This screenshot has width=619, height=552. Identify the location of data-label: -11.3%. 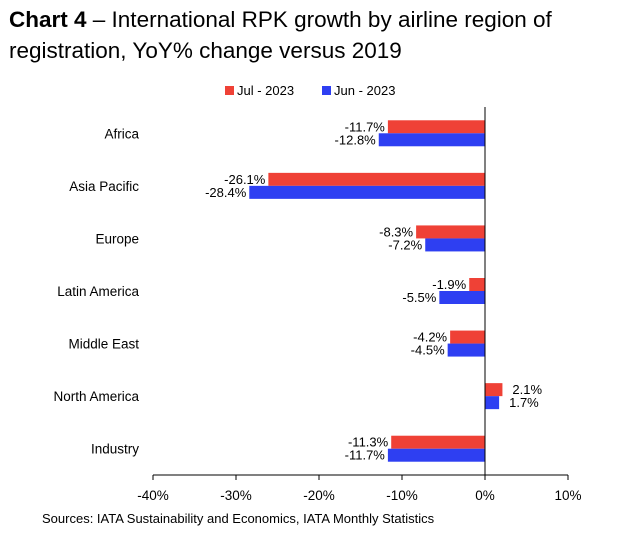
(368, 442).